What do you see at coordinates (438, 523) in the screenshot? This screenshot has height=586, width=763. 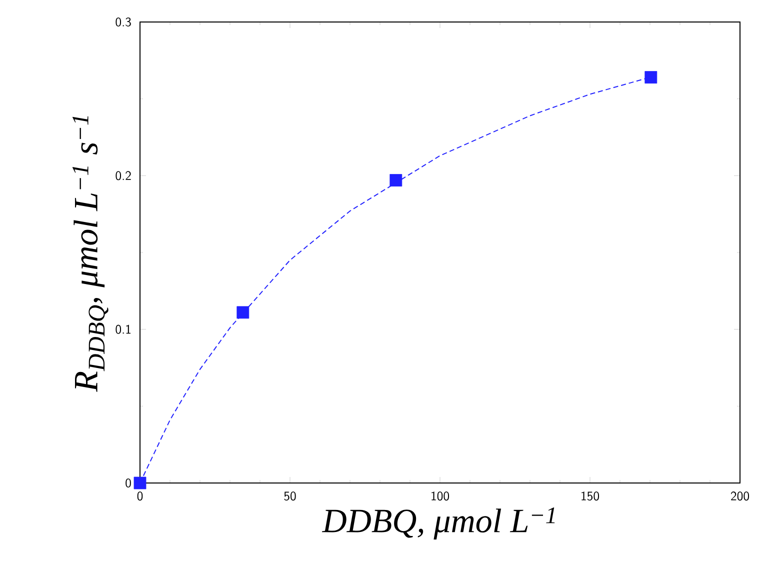 I see `x-axis-title: DDBQ, μmol L$^{−1}$` at bounding box center [438, 523].